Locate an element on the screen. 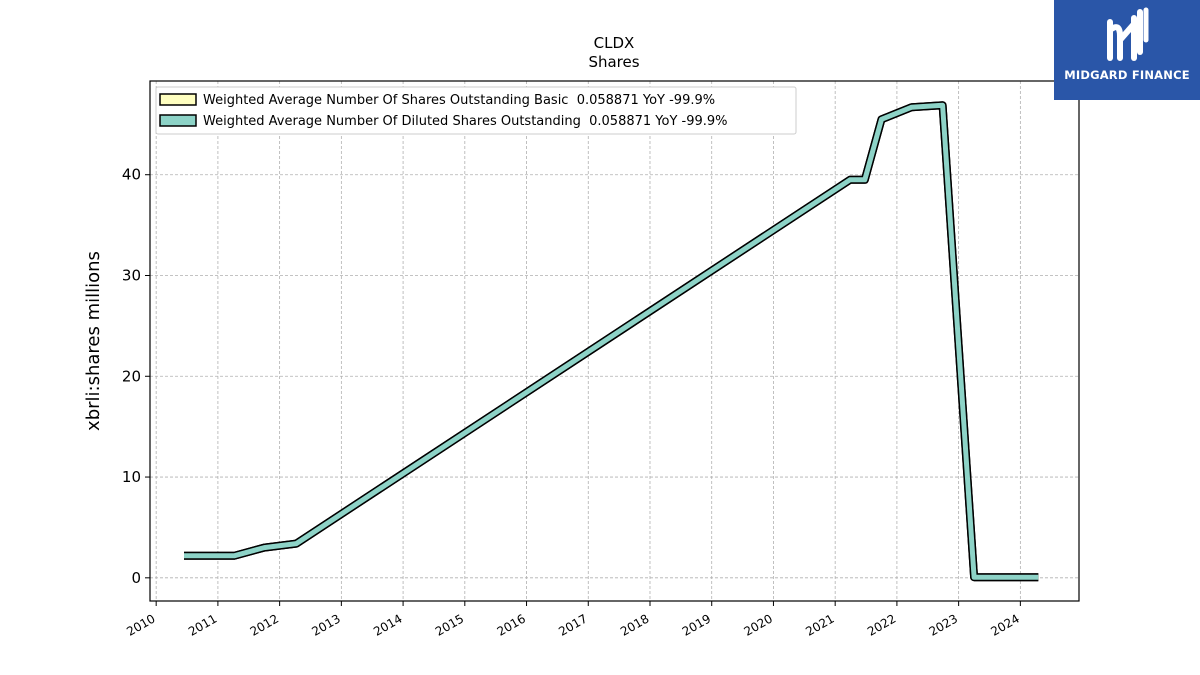 This screenshot has width=1200, height=675. brand-name: MIDGARD FINANCE is located at coordinates (1127, 75).